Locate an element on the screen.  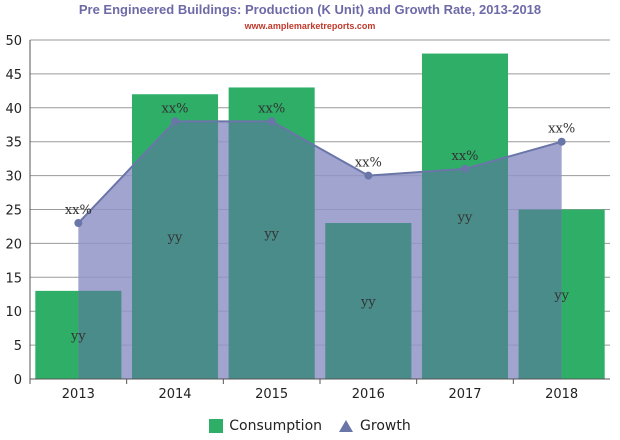
y-tick-label-40: 40 is located at coordinates (13, 109).